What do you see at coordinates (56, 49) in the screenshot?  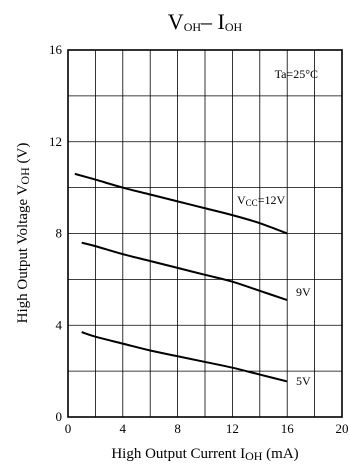 I see `y-tick-label: 16` at bounding box center [56, 49].